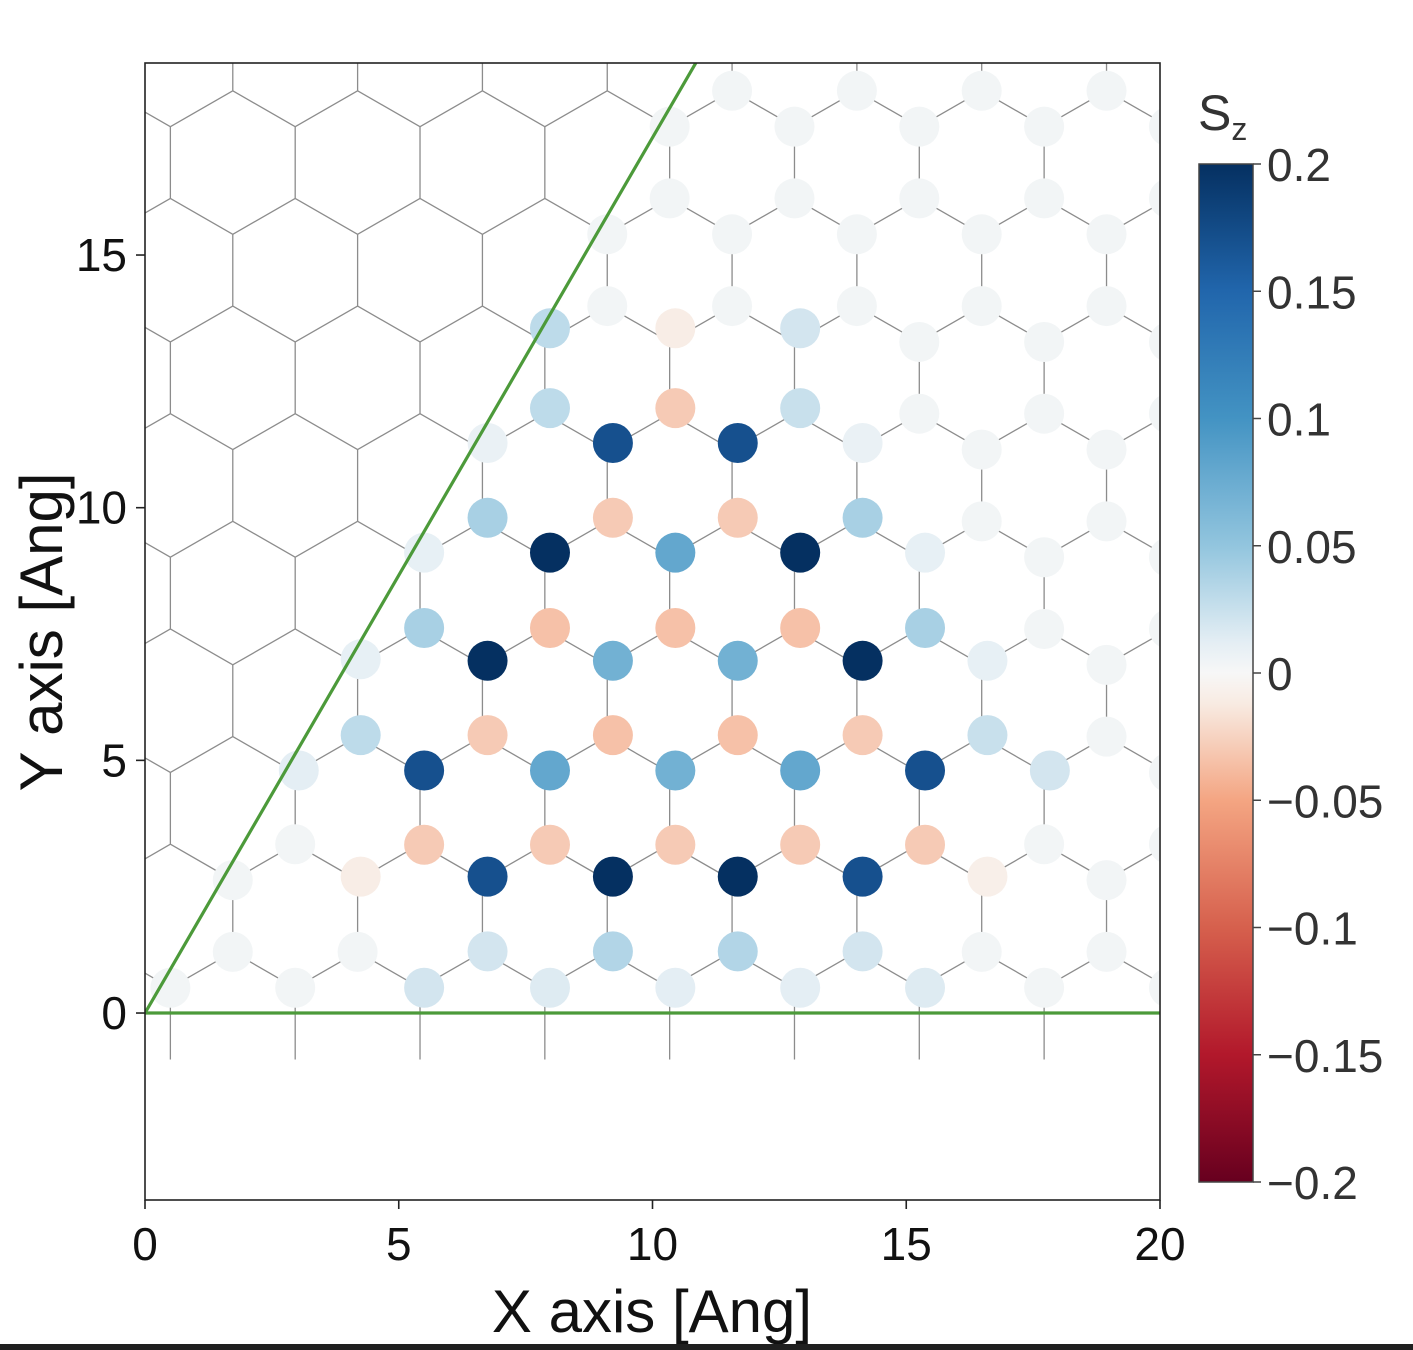 The image size is (1413, 1350). Describe the element at coordinates (1312, 929) in the screenshot. I see `colorbar-tick-label: −0.1` at that location.